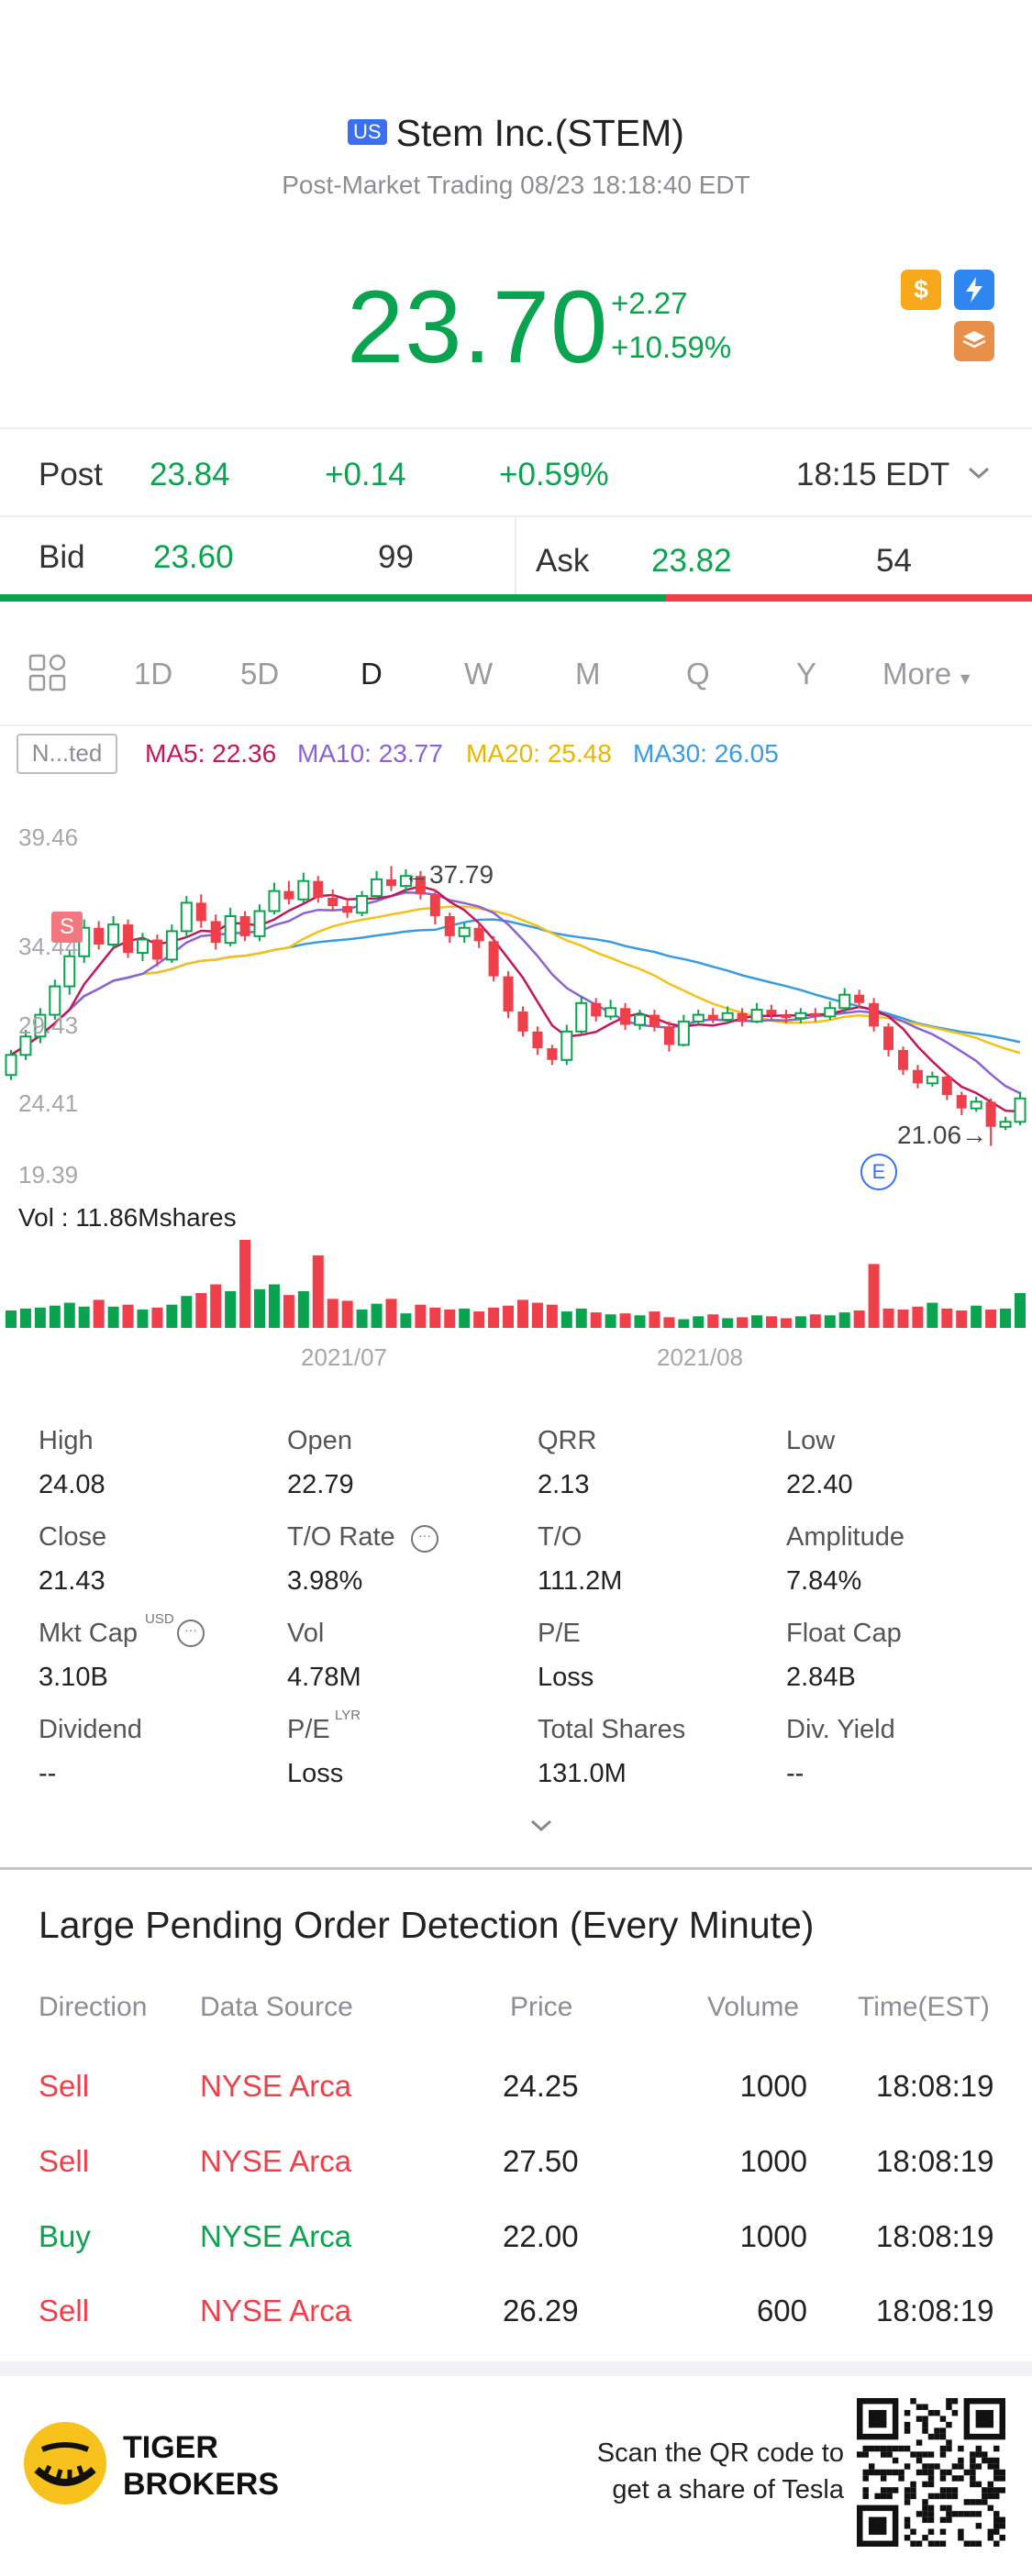  What do you see at coordinates (588, 674) in the screenshot?
I see `tab-m: M` at bounding box center [588, 674].